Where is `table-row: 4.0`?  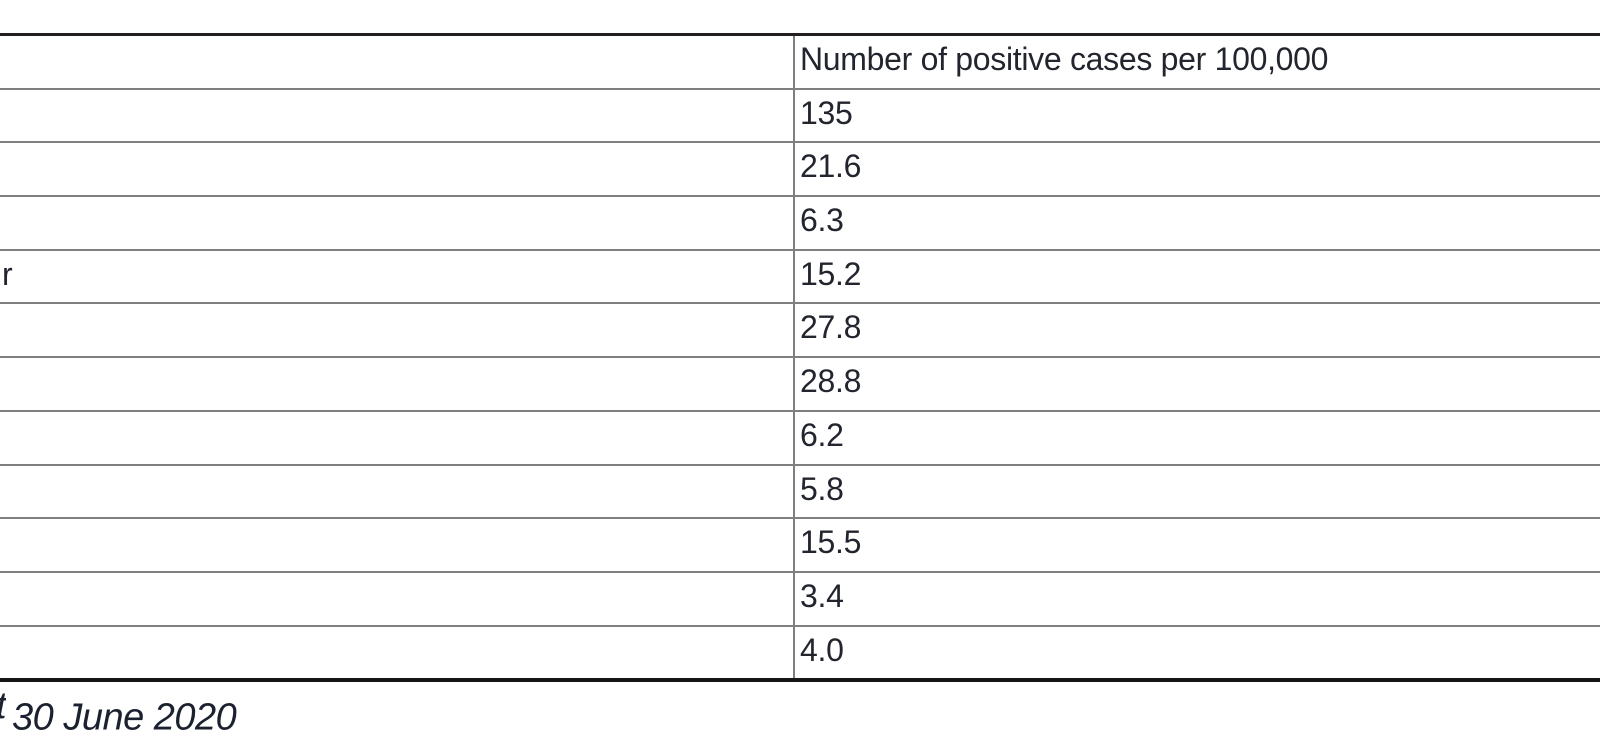
table-row: 4.0 is located at coordinates (800, 652).